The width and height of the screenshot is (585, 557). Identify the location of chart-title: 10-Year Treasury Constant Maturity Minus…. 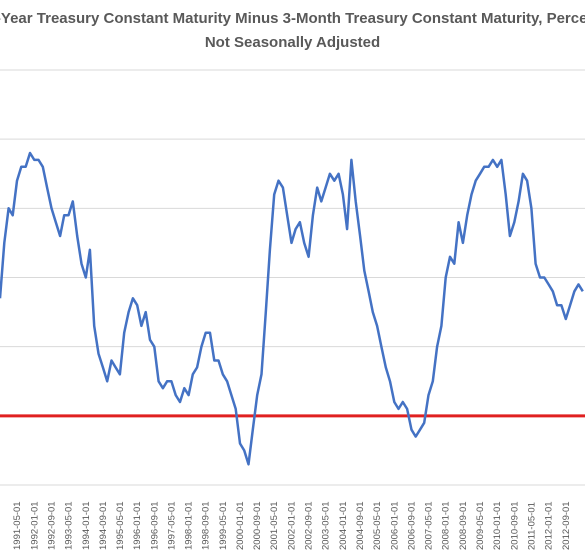
(292, 30).